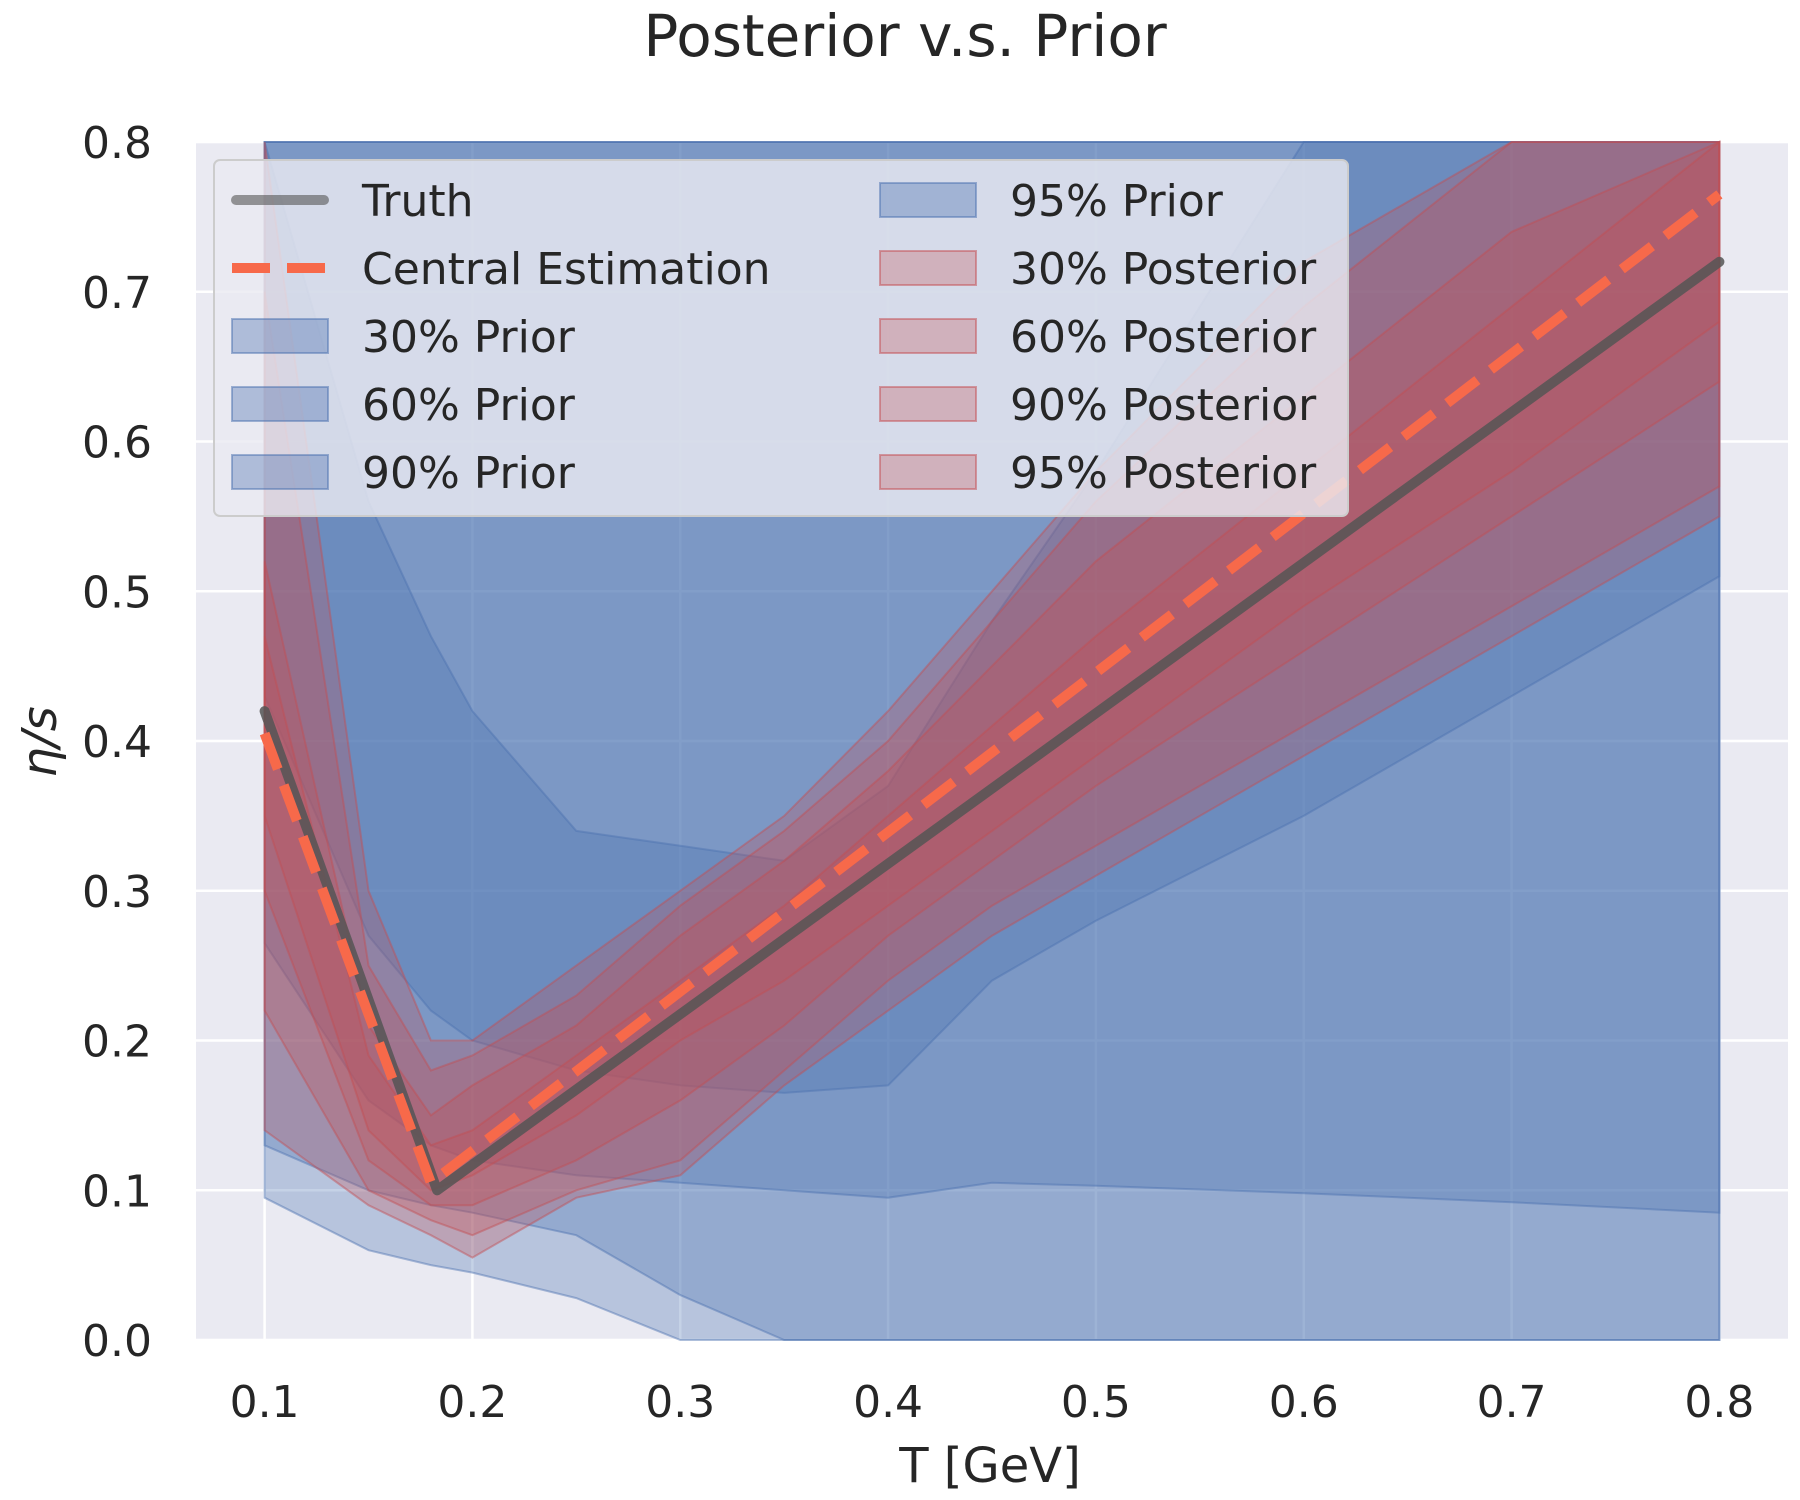  Describe the element at coordinates (117, 1191) in the screenshot. I see `y-tick-label: 0.1` at that location.